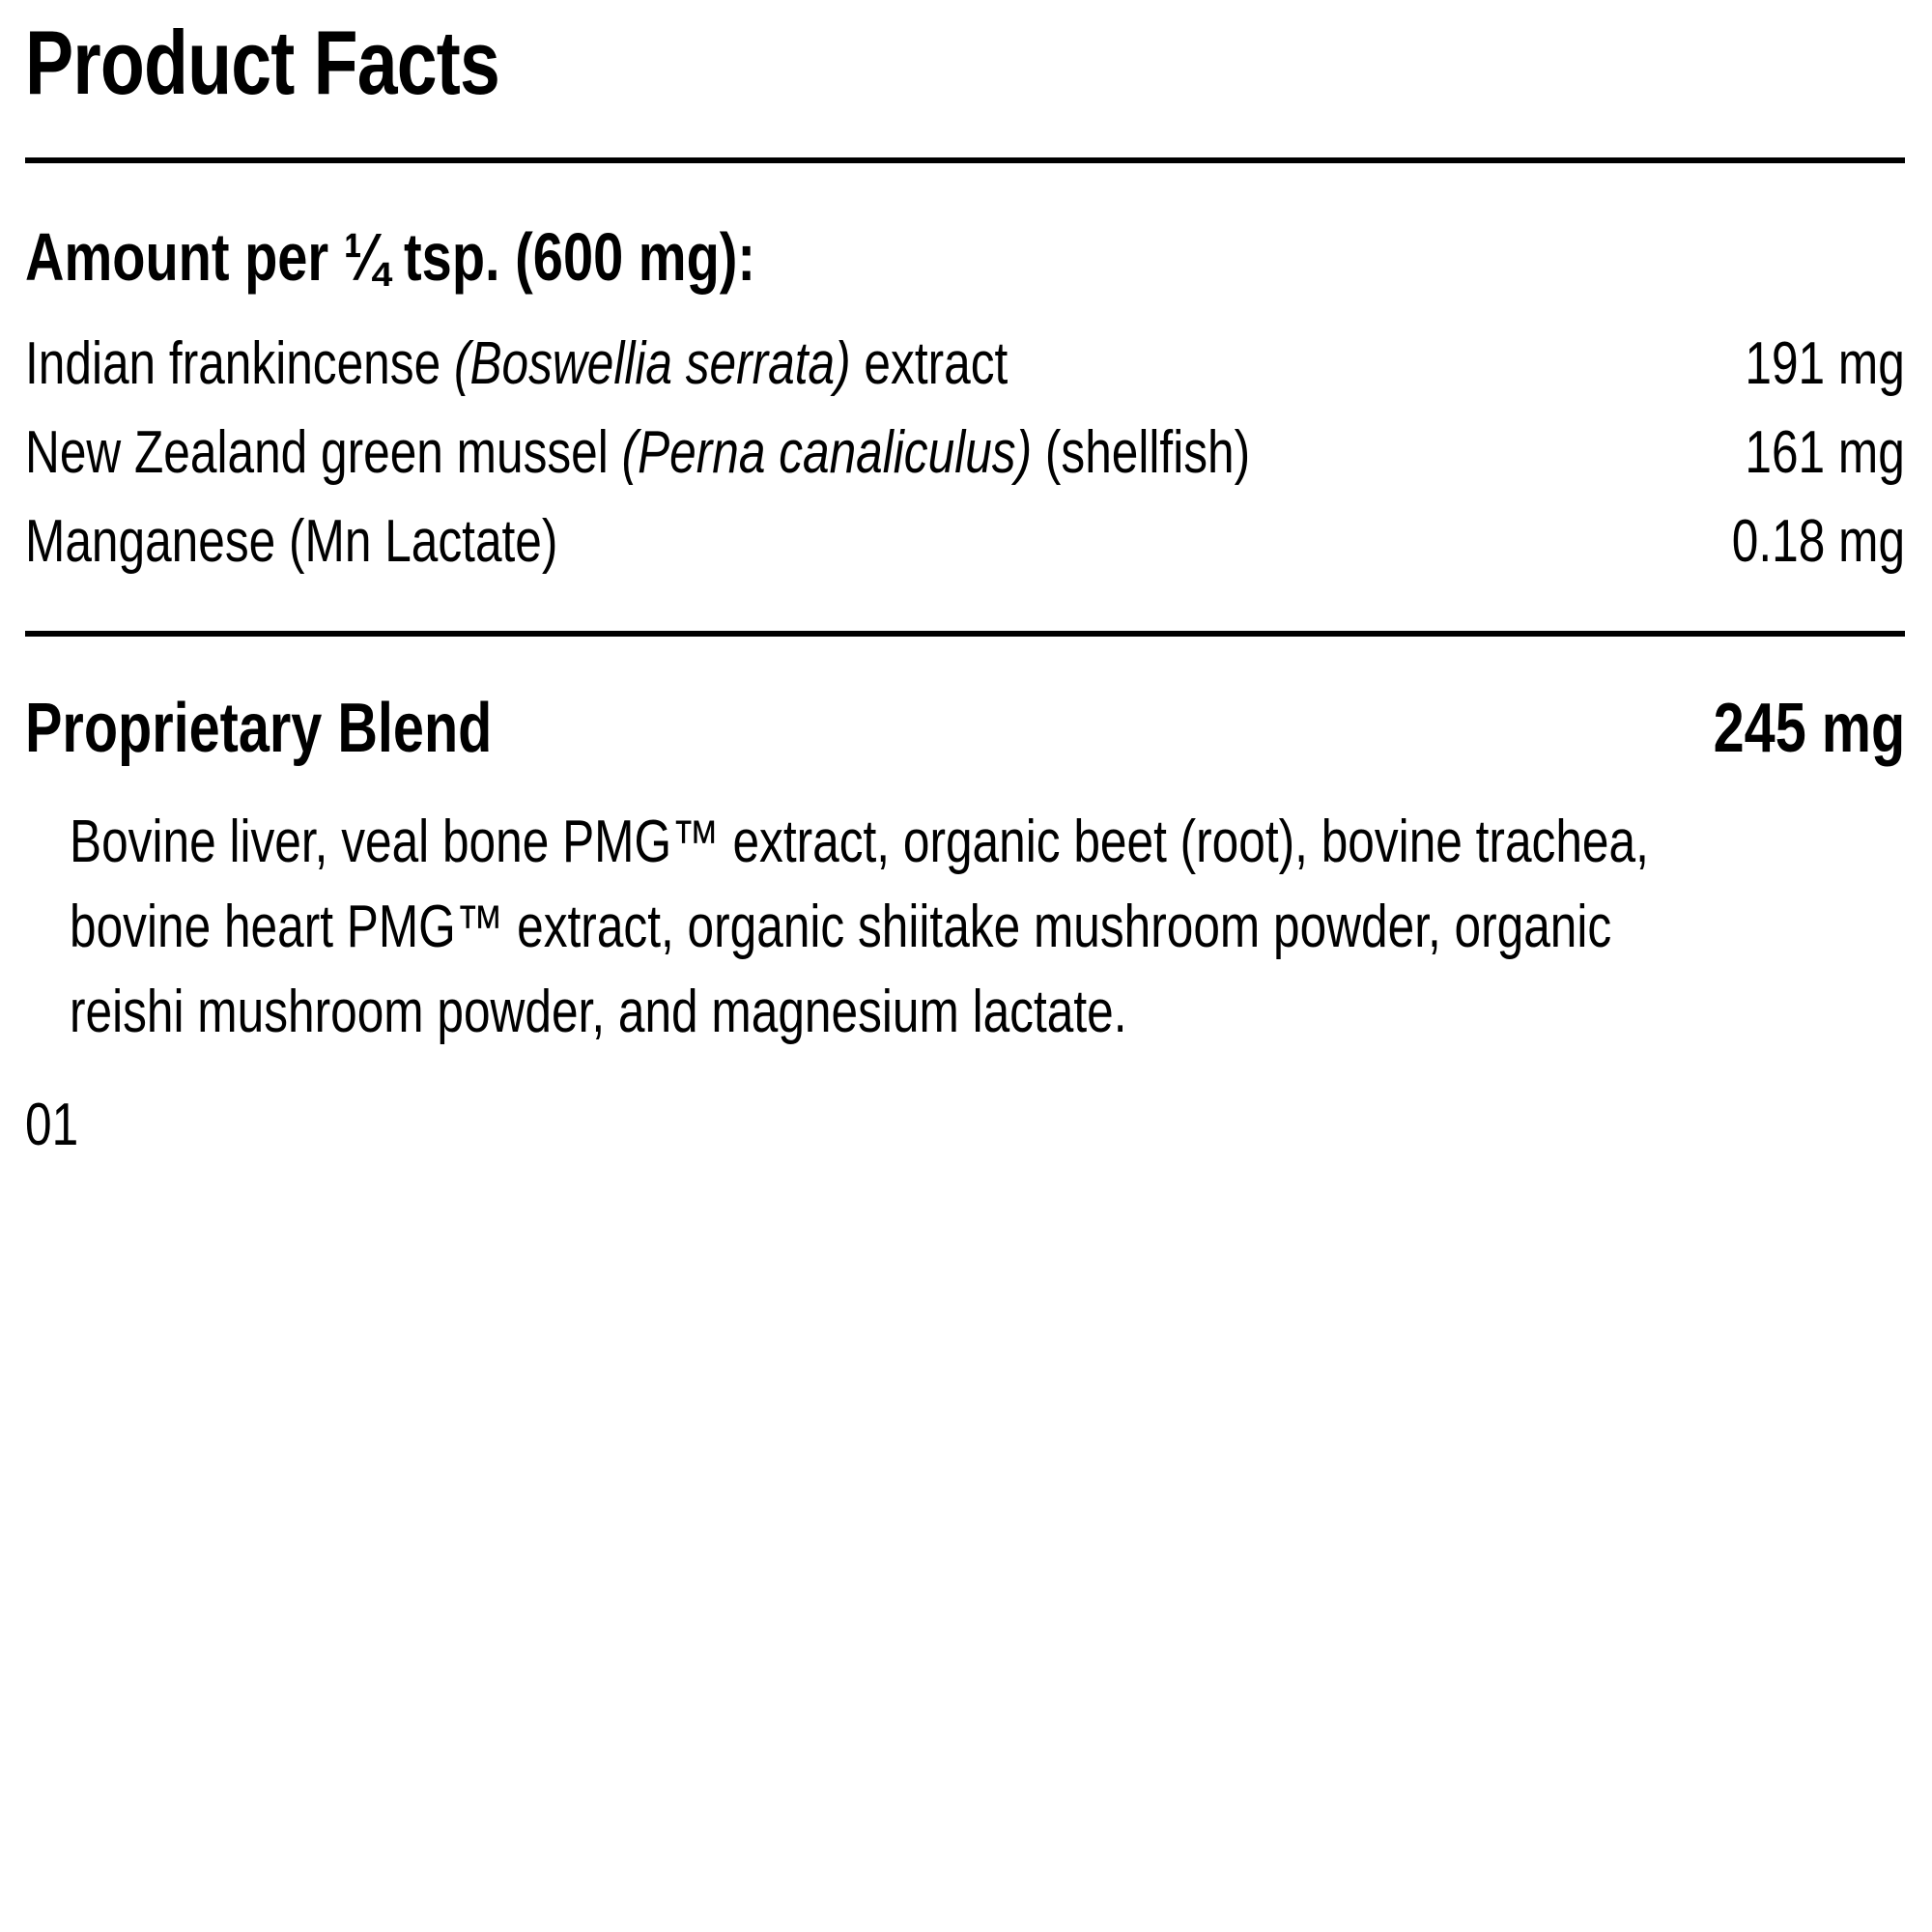 The height and width of the screenshot is (1932, 1932). What do you see at coordinates (827, 452) in the screenshot?
I see `latin-binomial: (Perna canaliculus)` at bounding box center [827, 452].